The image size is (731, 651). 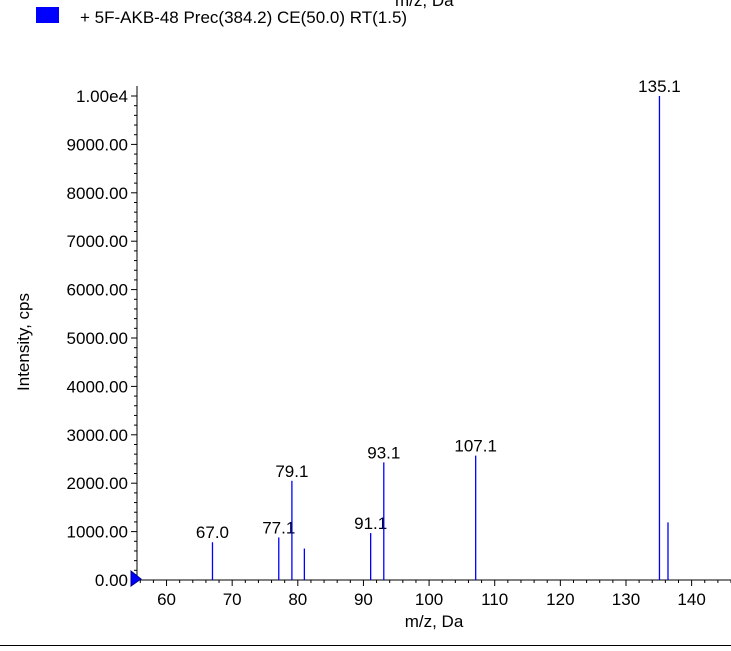 I want to click on x-tick-label: 130, so click(x=626, y=599).